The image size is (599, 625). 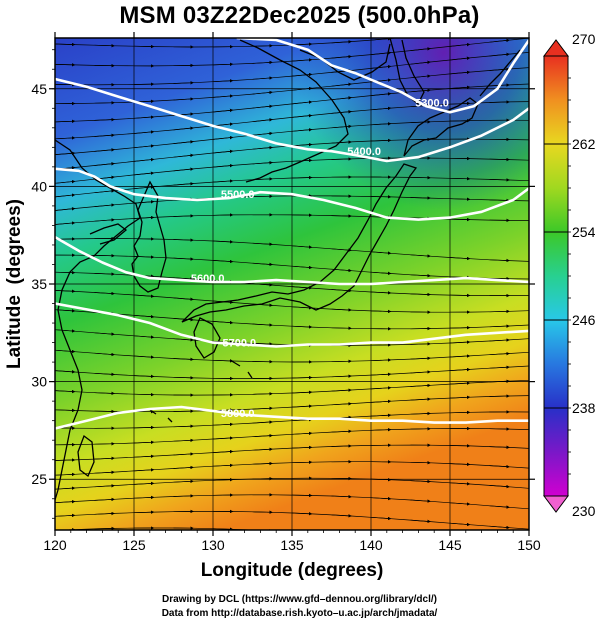 I want to click on coastline-kyushu, so click(x=207, y=338).